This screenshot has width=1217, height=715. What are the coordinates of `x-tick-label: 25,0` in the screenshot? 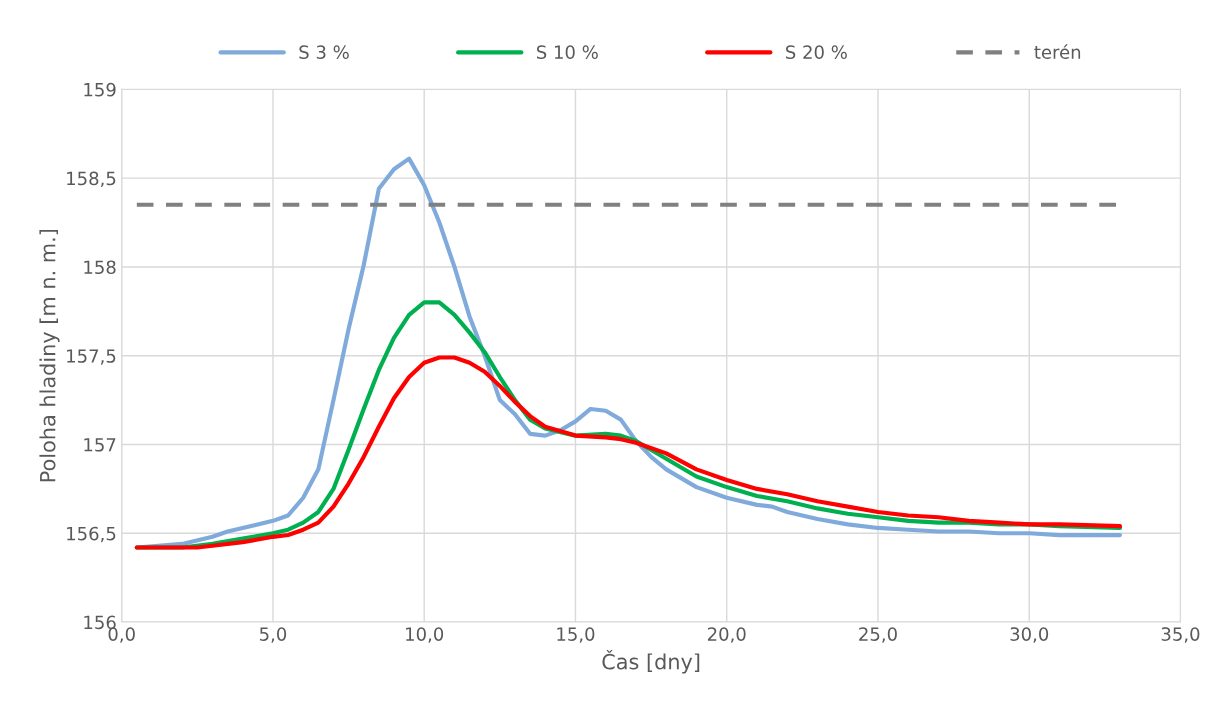 It's located at (878, 635).